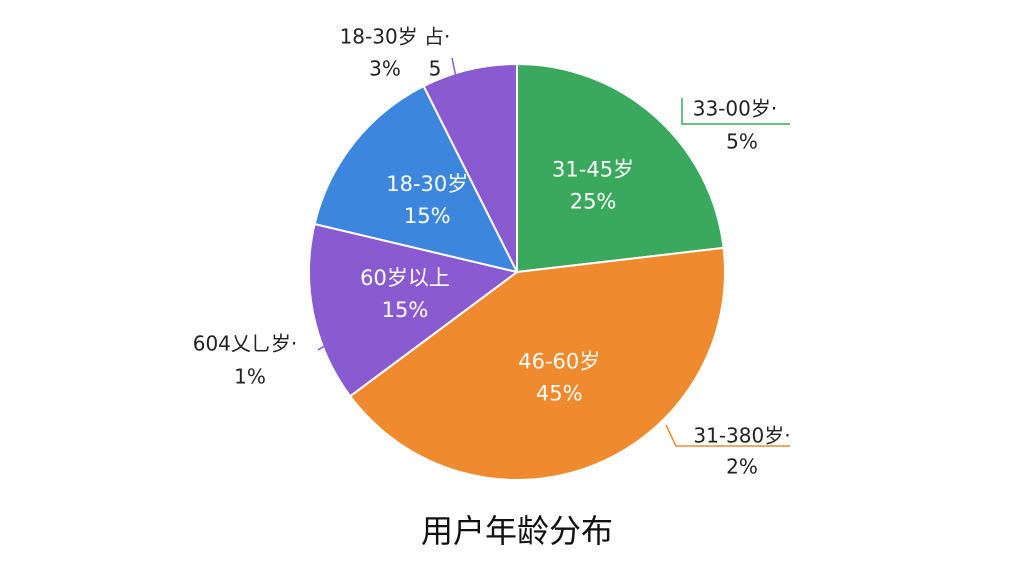 The width and height of the screenshot is (1024, 576). What do you see at coordinates (593, 202) in the screenshot?
I see `slice-value: 25%` at bounding box center [593, 202].